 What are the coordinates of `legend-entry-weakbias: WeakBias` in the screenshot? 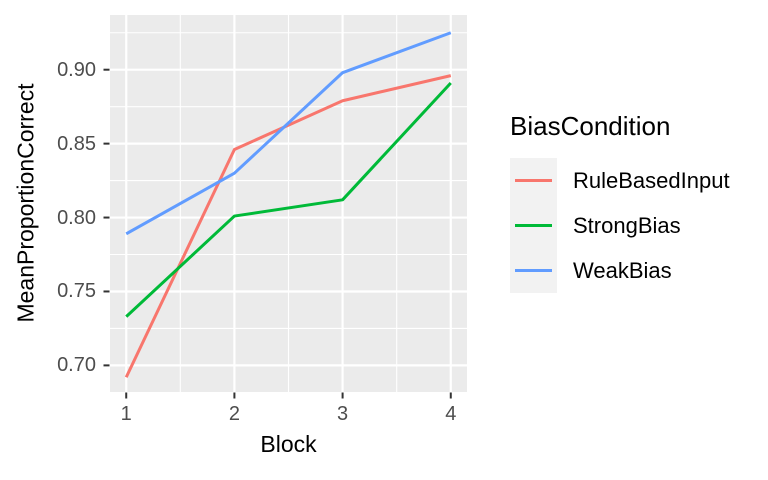 It's located at (620, 270).